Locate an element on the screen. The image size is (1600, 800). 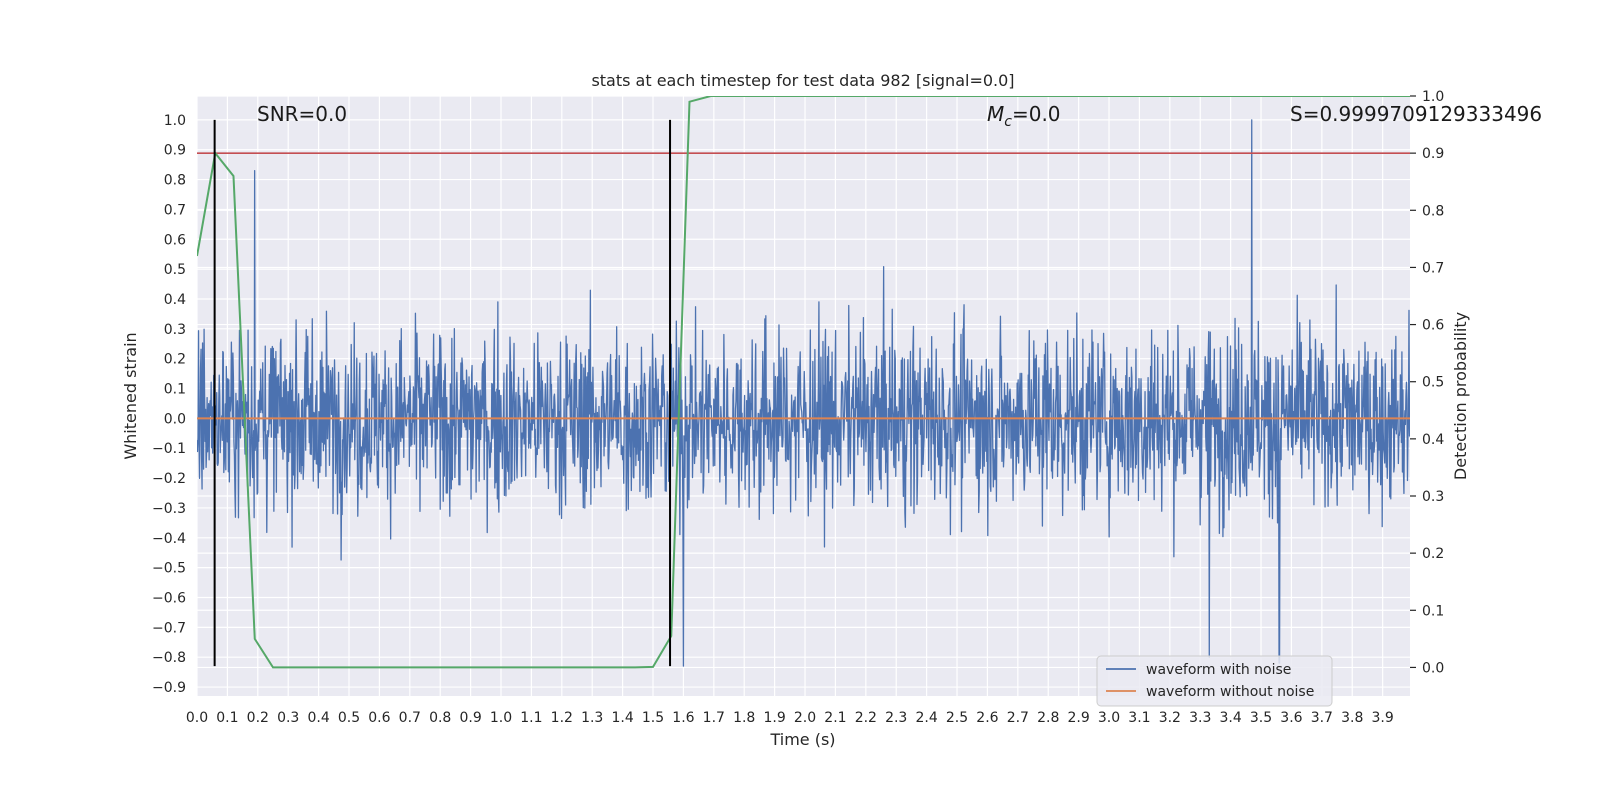
y-tick-label: −0.4 is located at coordinates (169, 539).